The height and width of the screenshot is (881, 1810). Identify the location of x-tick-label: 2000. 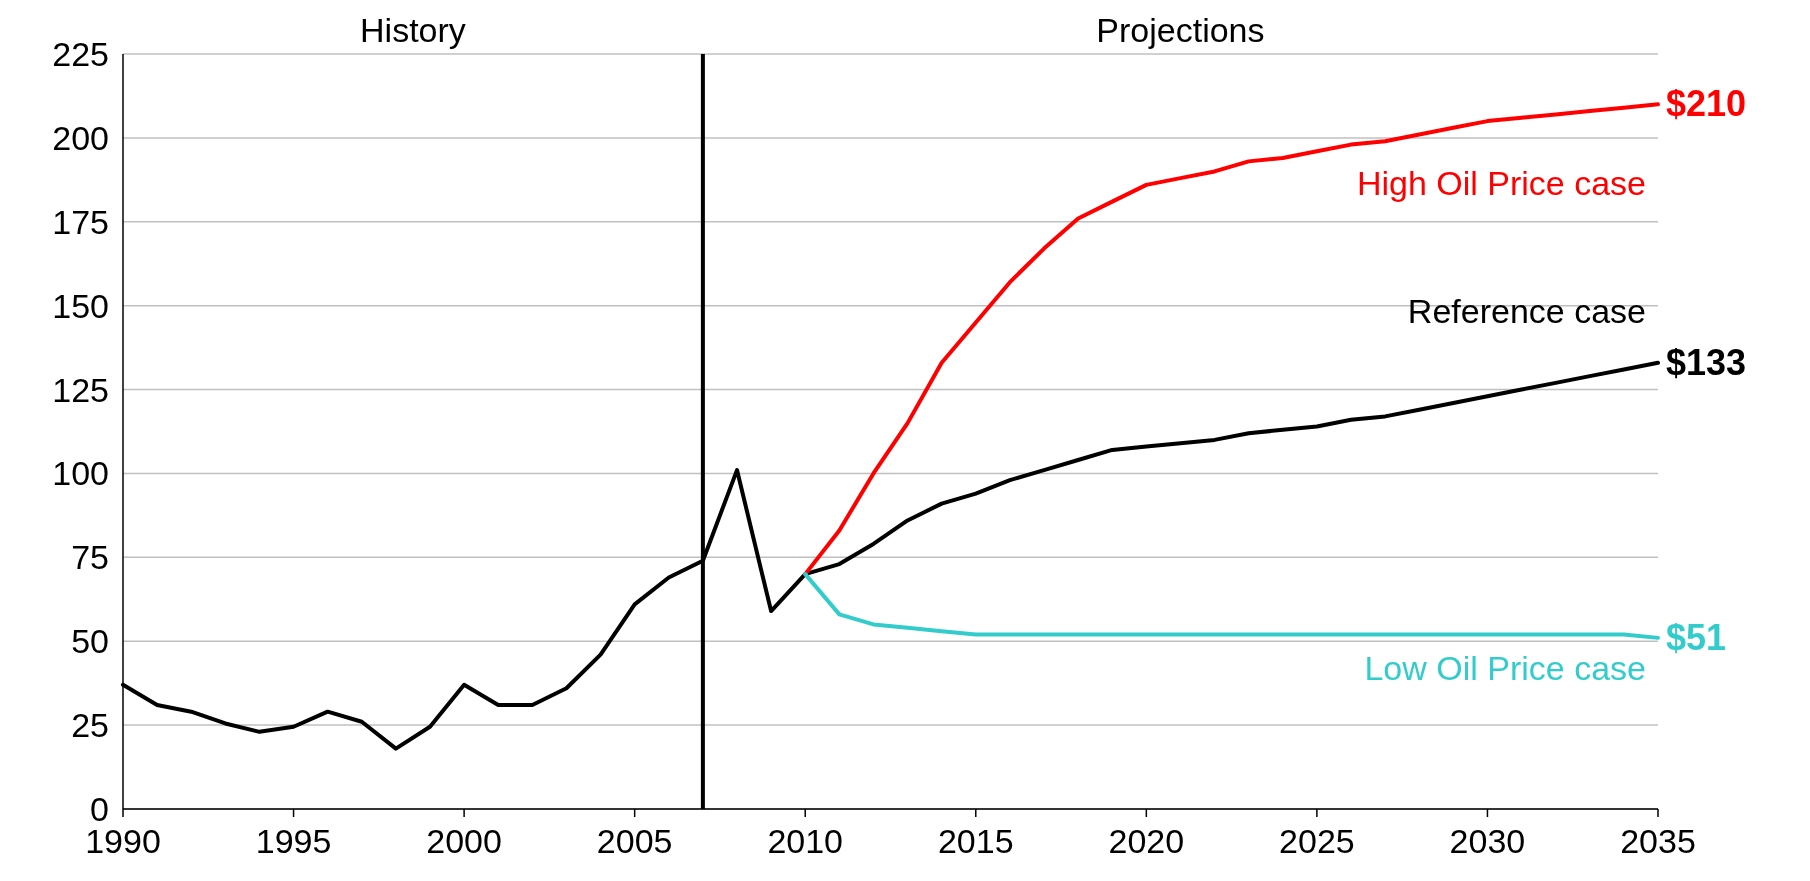
(464, 841).